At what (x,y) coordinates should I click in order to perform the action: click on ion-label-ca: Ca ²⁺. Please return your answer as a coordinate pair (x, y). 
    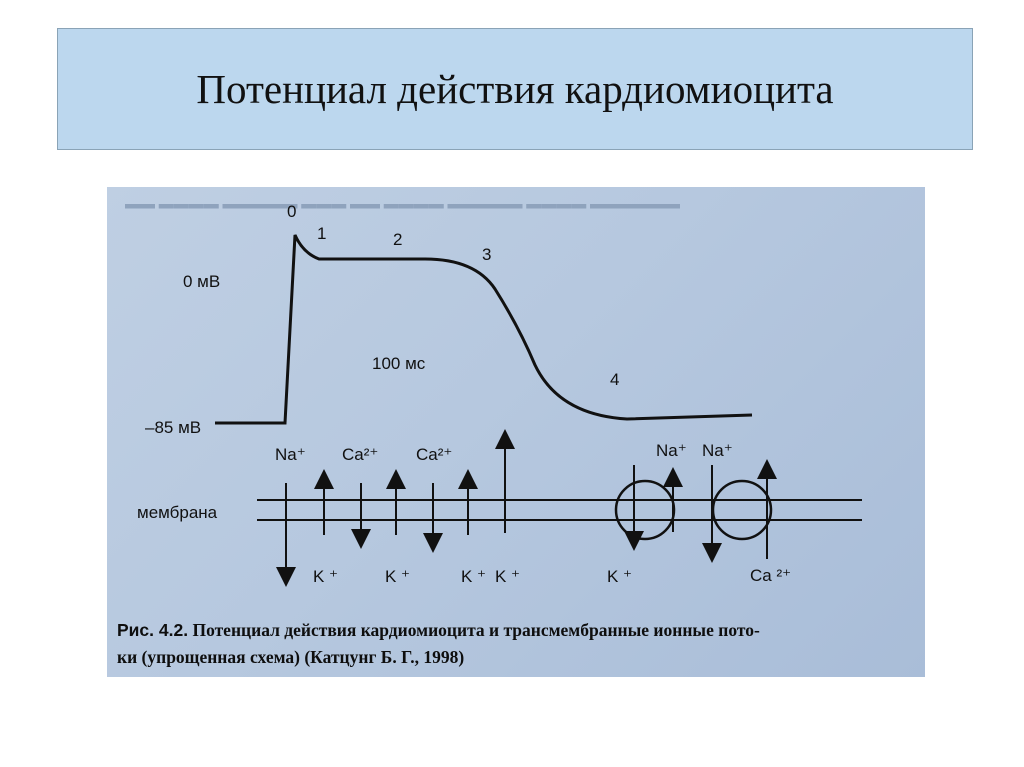
    Looking at the image, I should click on (770, 575).